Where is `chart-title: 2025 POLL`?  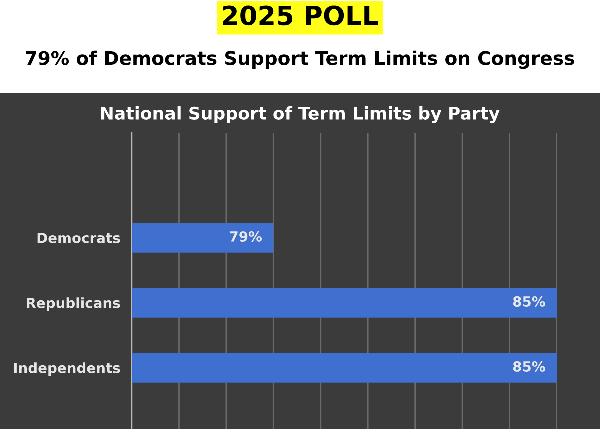
chart-title: 2025 POLL is located at coordinates (300, 16).